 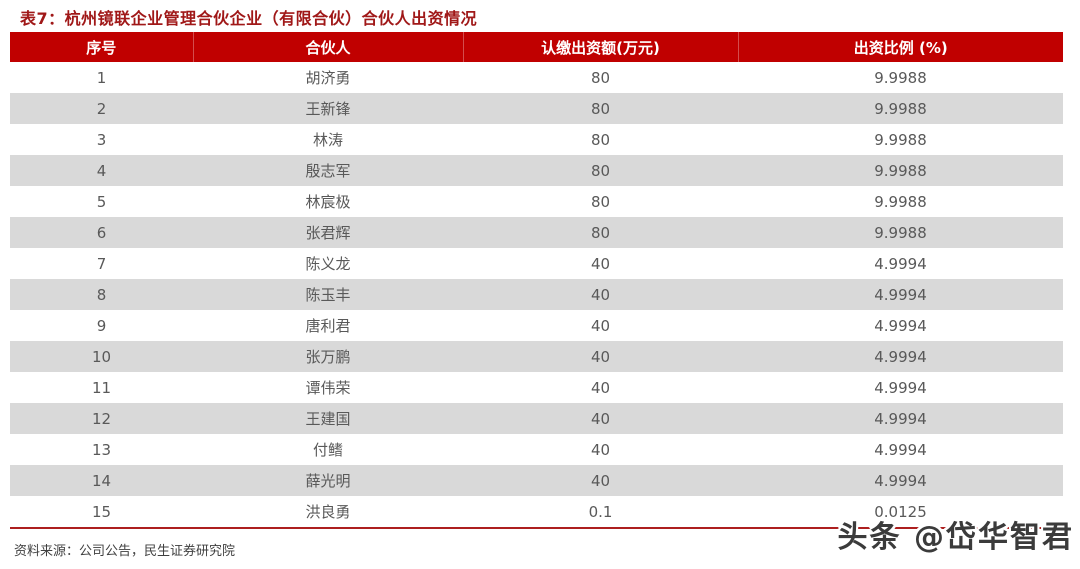 I want to click on table-cell-seq: 14, so click(x=101, y=480).